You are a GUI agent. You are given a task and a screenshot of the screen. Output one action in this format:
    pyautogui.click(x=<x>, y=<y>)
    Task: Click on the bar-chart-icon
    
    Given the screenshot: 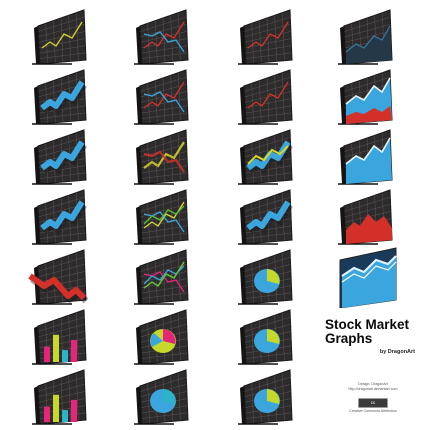 What is the action you would take?
    pyautogui.click(x=63, y=337)
    